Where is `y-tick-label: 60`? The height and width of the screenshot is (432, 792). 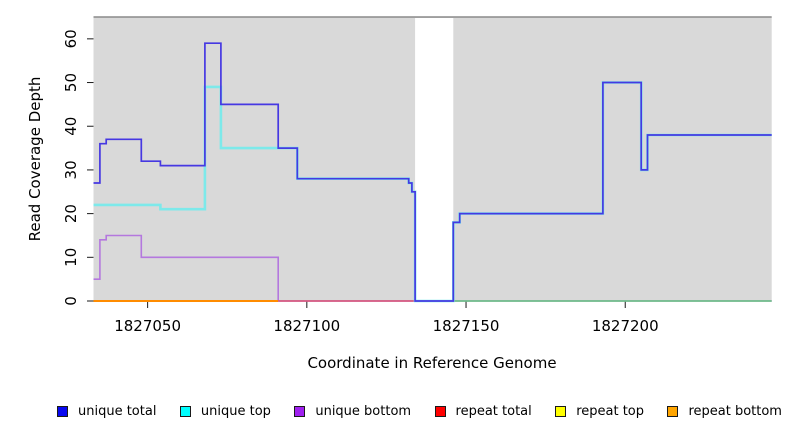
y-tick-label: 60 is located at coordinates (71, 38).